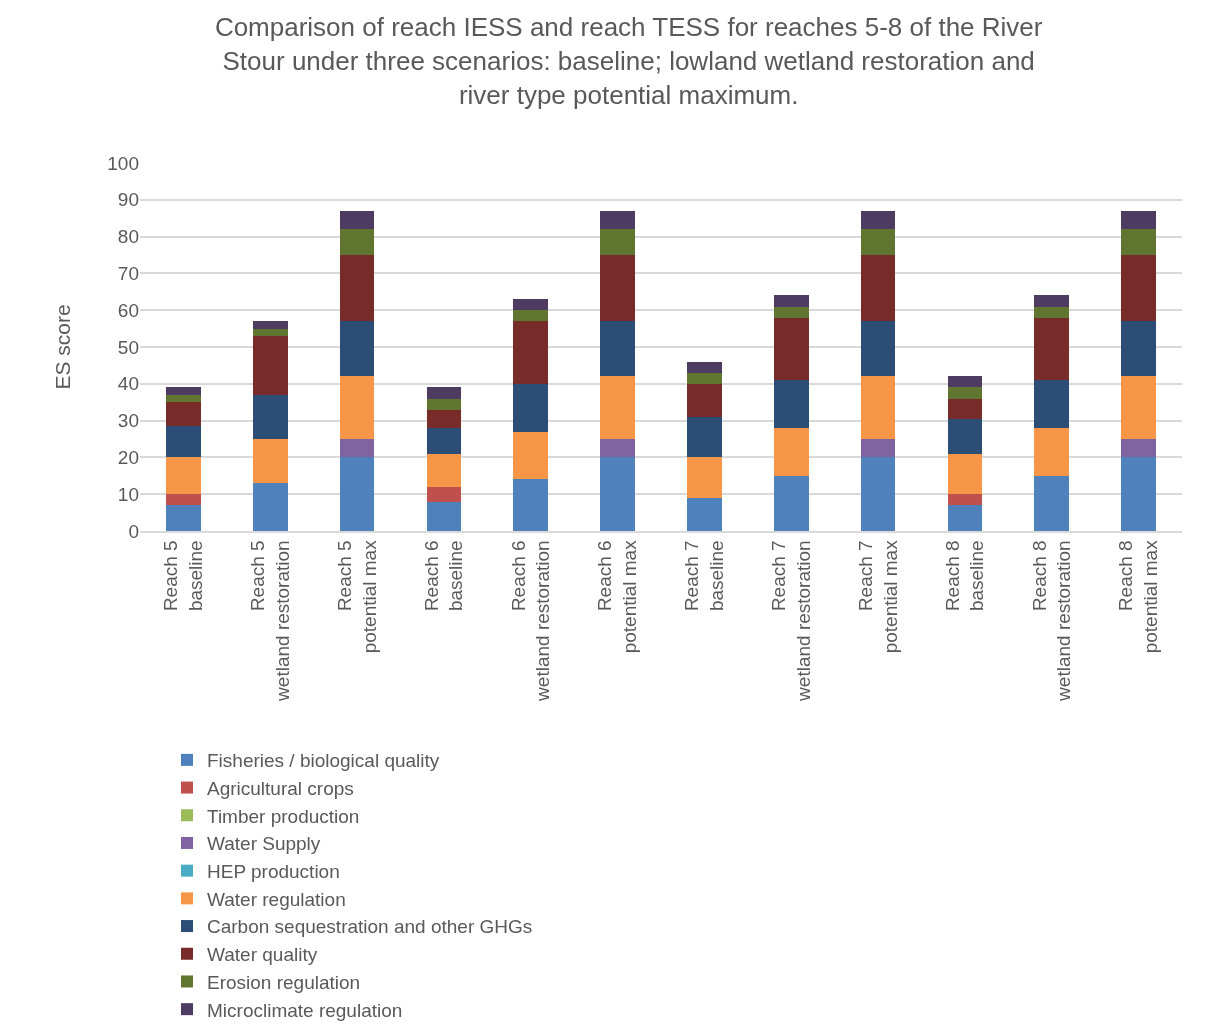 This screenshot has height=1028, width=1209. Describe the element at coordinates (128, 458) in the screenshot. I see `y-tick-label: 20` at that location.